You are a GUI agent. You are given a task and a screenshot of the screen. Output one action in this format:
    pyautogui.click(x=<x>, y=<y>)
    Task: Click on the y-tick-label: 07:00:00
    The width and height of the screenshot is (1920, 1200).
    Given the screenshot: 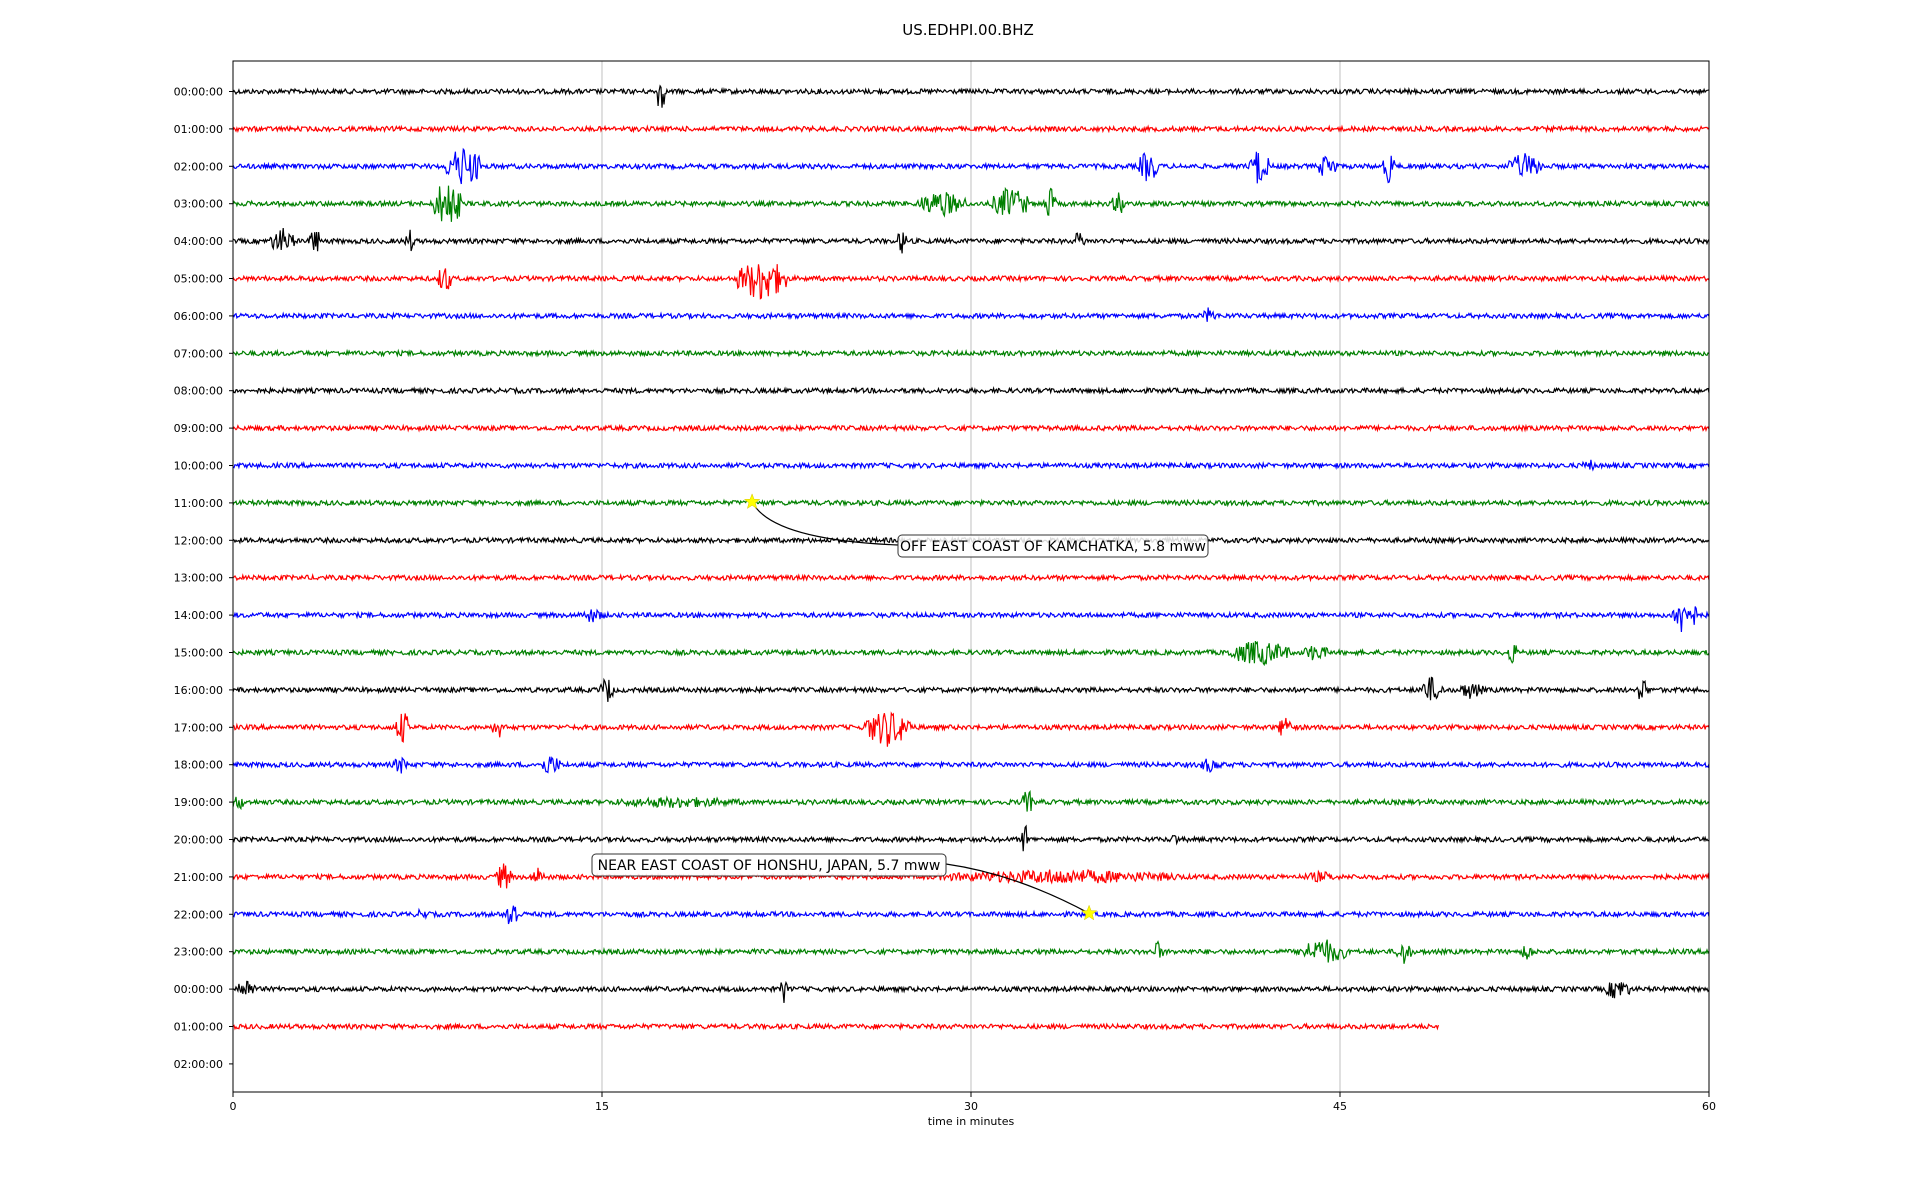 What is the action you would take?
    pyautogui.click(x=198, y=353)
    